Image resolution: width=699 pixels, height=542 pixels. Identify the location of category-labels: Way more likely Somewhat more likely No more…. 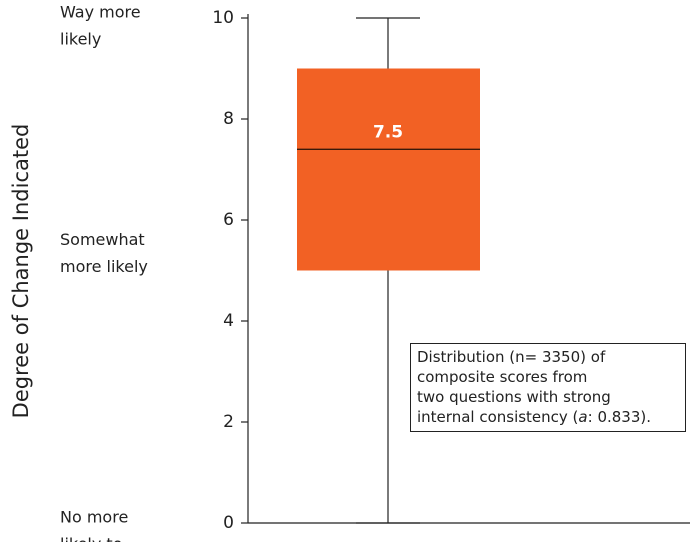
(104, 272).